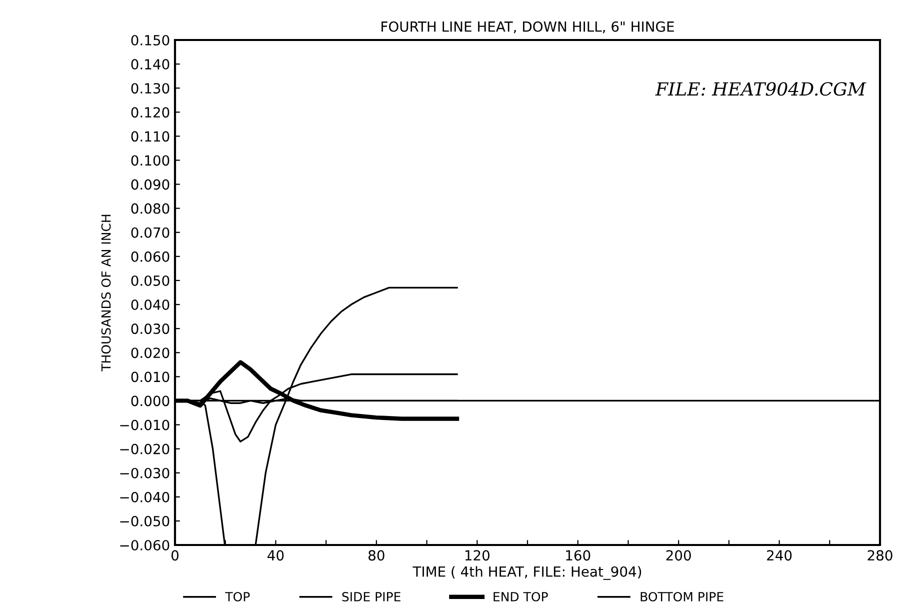  Describe the element at coordinates (477, 555) in the screenshot. I see `x-tick-label: 120` at that location.